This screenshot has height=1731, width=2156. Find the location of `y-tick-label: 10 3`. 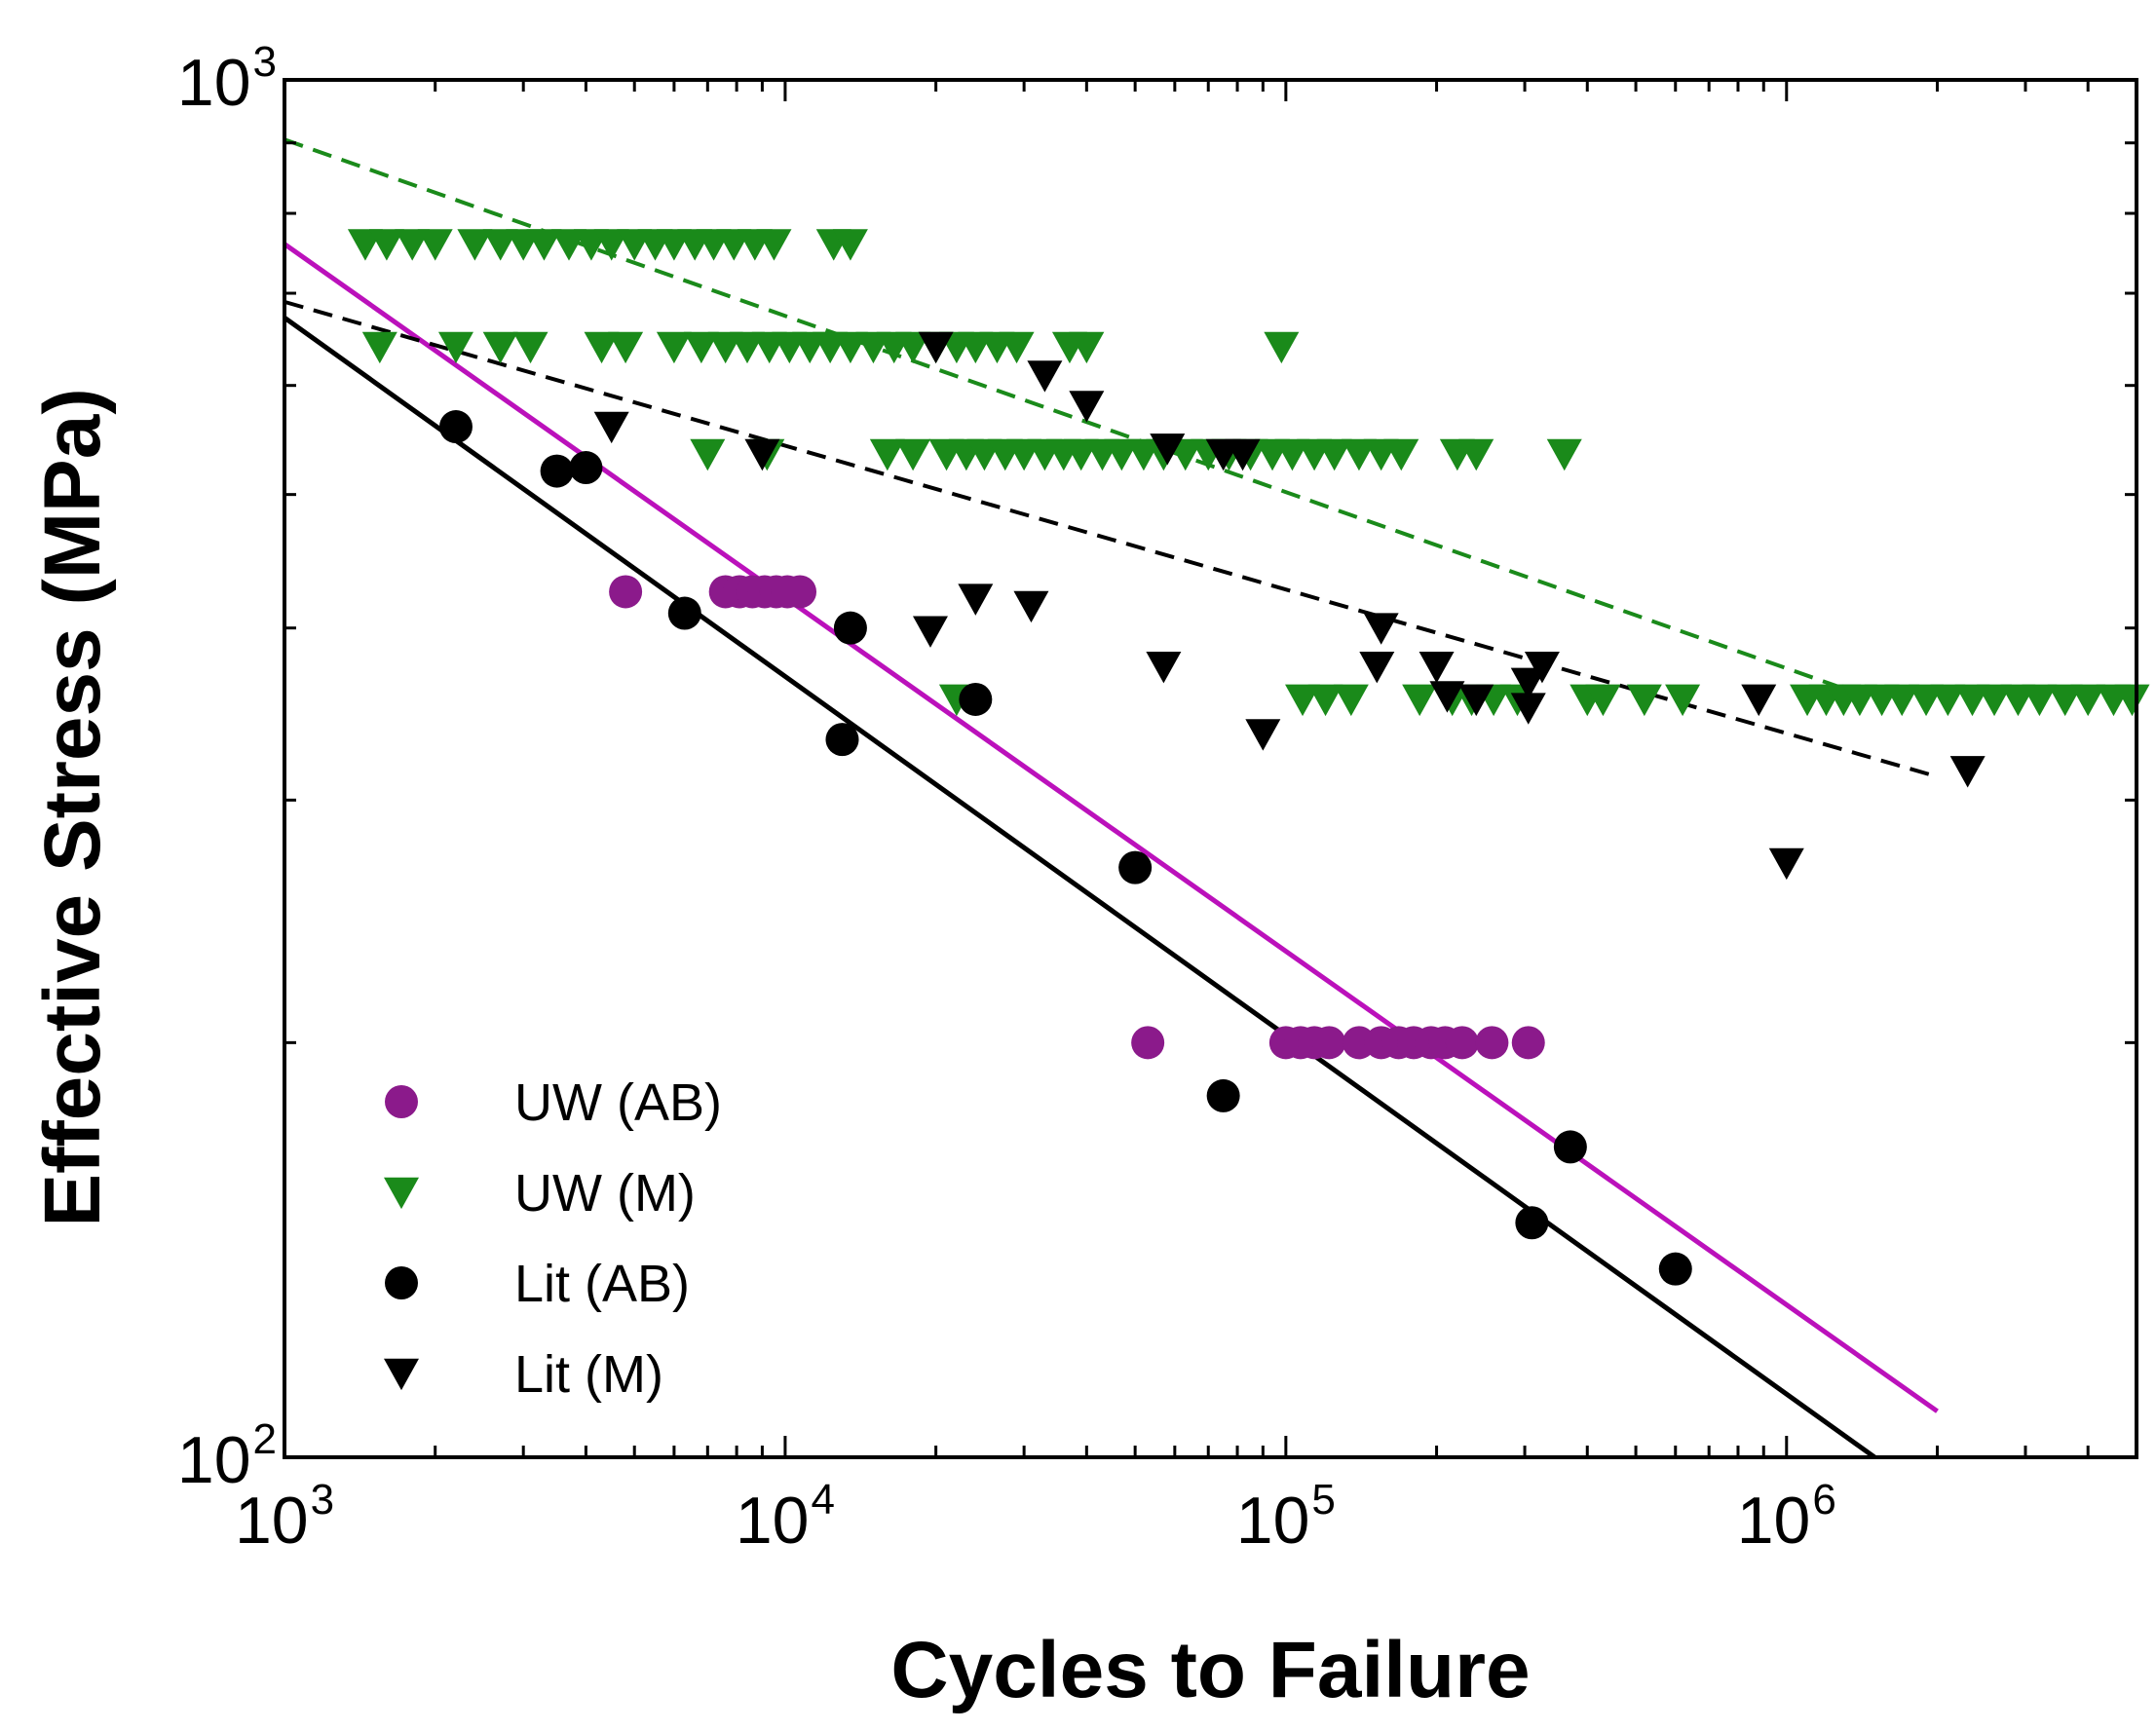

y-tick-label: 10 3 is located at coordinates (227, 79).